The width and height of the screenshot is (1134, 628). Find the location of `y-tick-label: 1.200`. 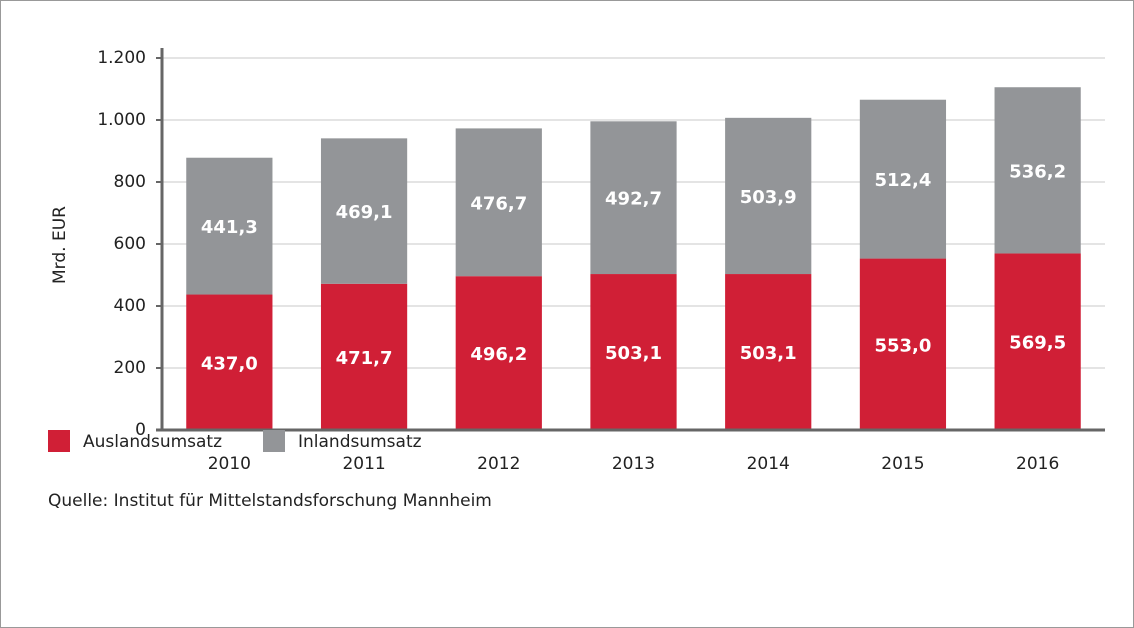

y-tick-label: 1.200 is located at coordinates (121, 58).